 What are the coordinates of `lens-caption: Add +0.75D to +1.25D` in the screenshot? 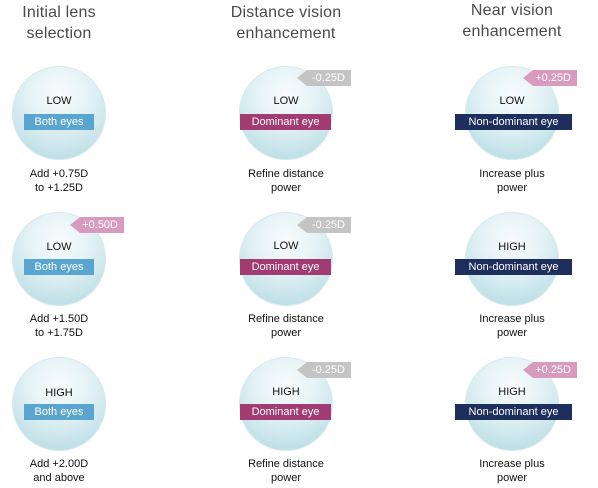 It's located at (62, 181).